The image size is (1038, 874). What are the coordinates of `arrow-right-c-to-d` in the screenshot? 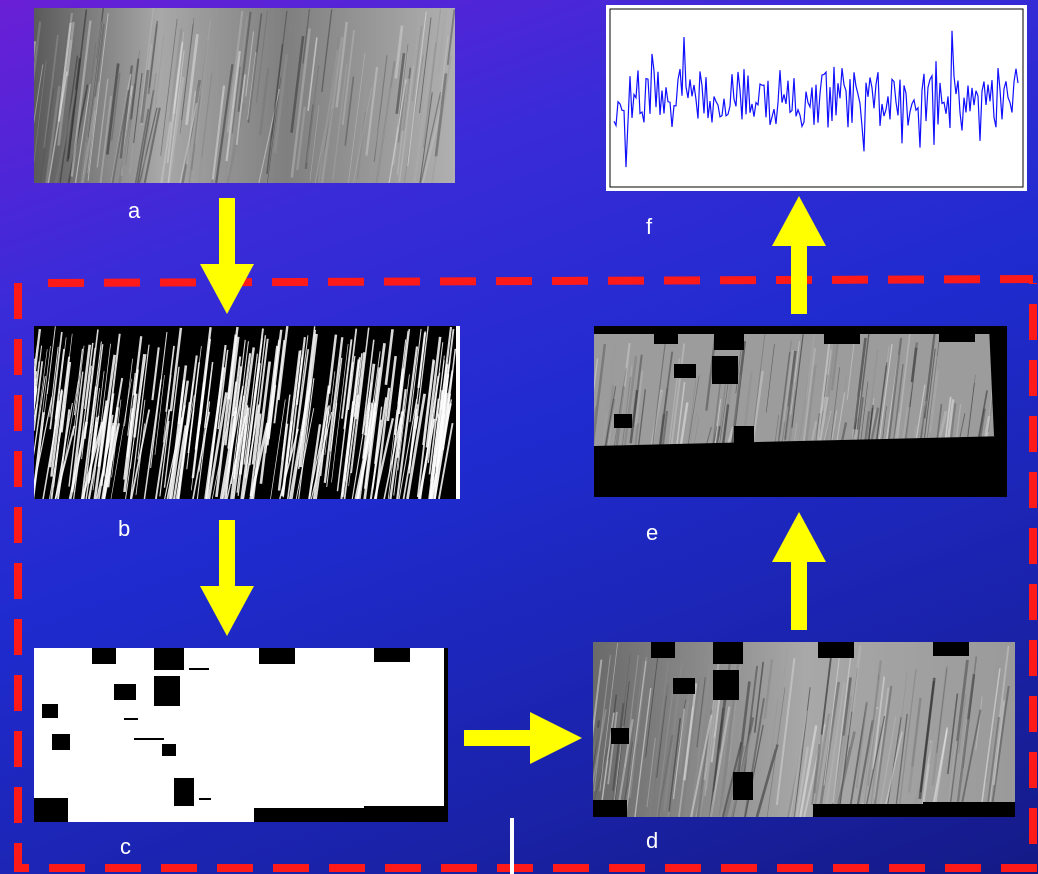 It's located at (523, 738).